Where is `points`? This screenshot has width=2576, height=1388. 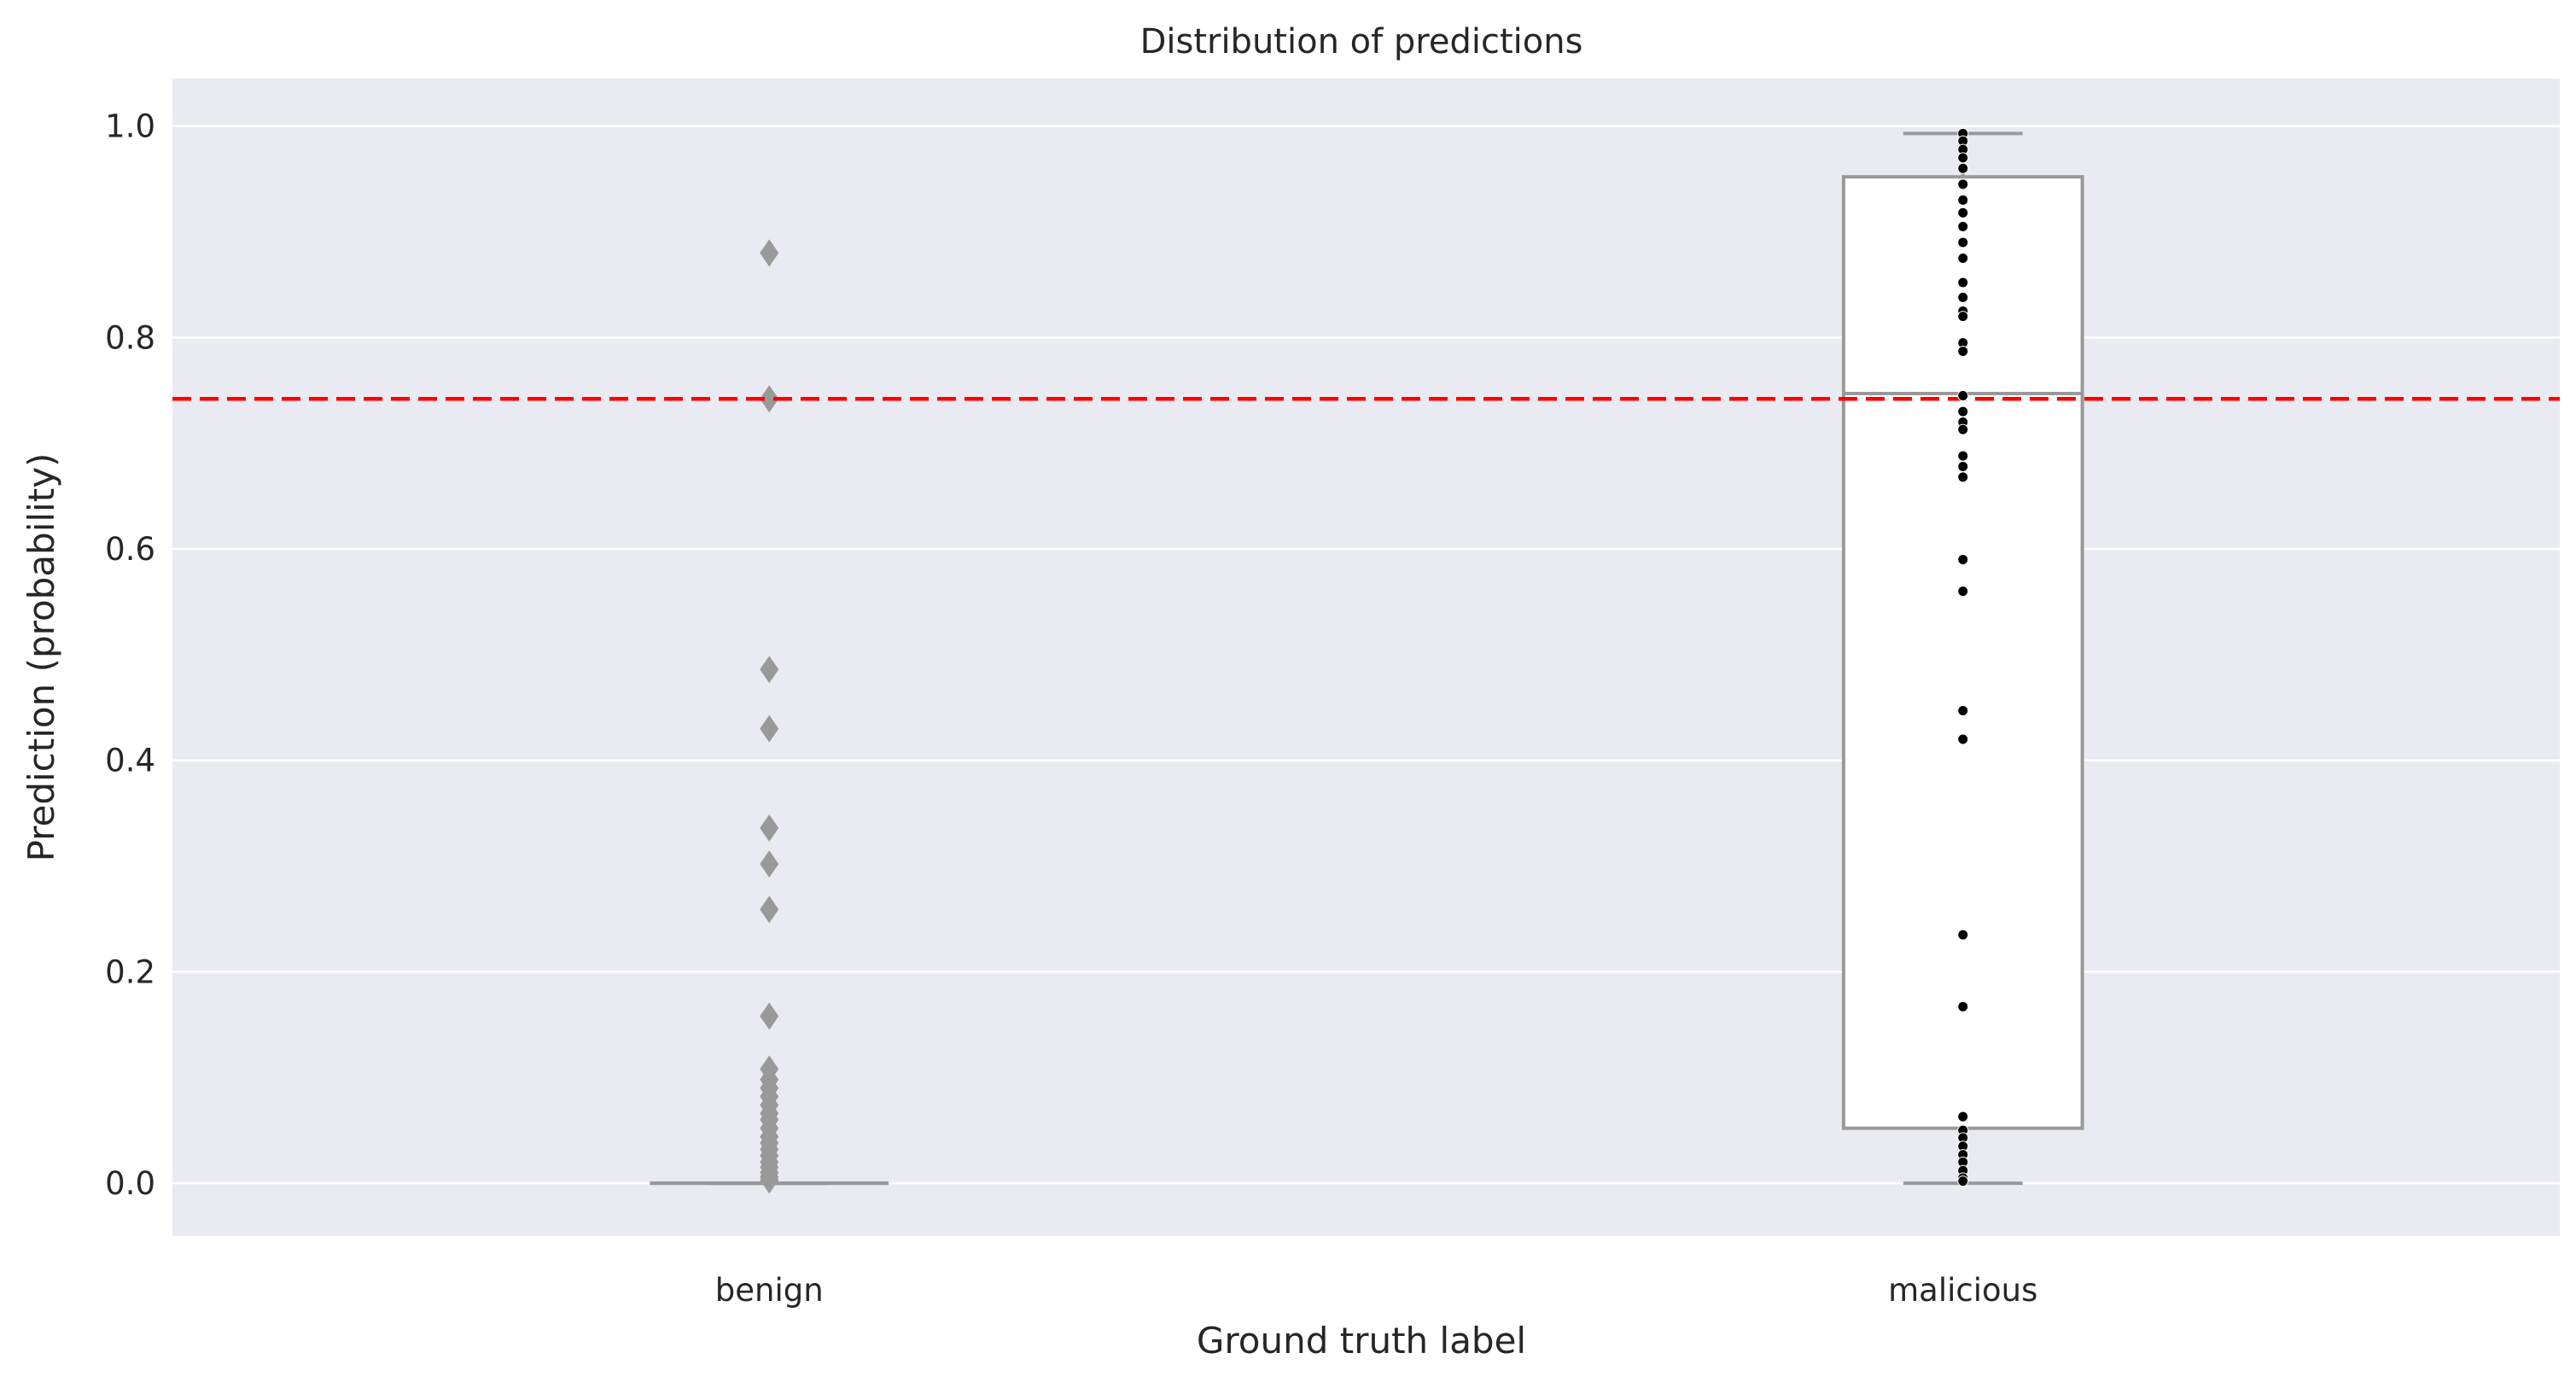 points is located at coordinates (1963, 657).